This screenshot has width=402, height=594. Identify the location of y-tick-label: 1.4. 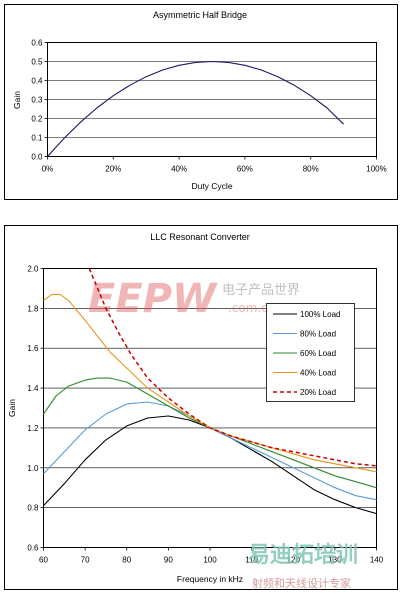
(33, 388).